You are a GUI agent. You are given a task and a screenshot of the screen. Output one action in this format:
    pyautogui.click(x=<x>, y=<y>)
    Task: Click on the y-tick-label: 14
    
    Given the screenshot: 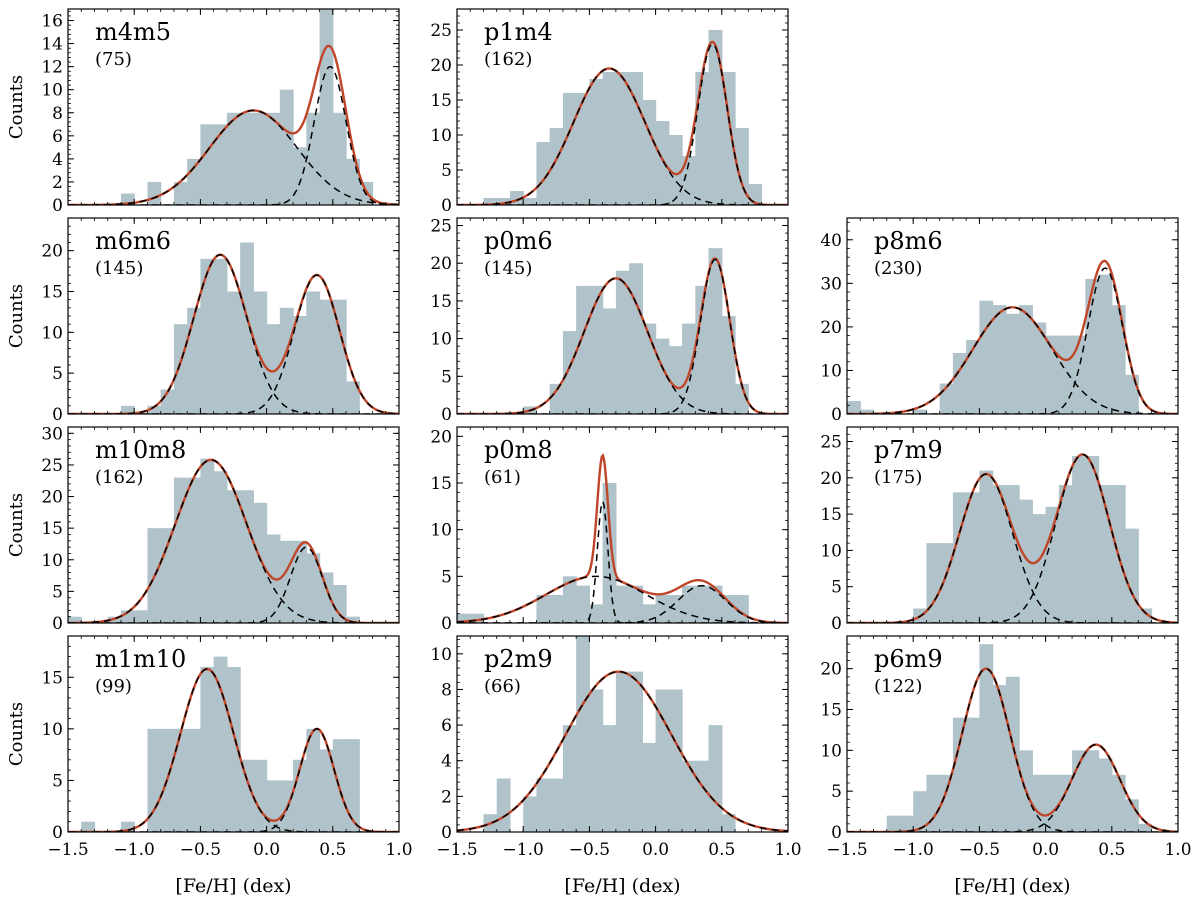 What is the action you would take?
    pyautogui.click(x=52, y=45)
    